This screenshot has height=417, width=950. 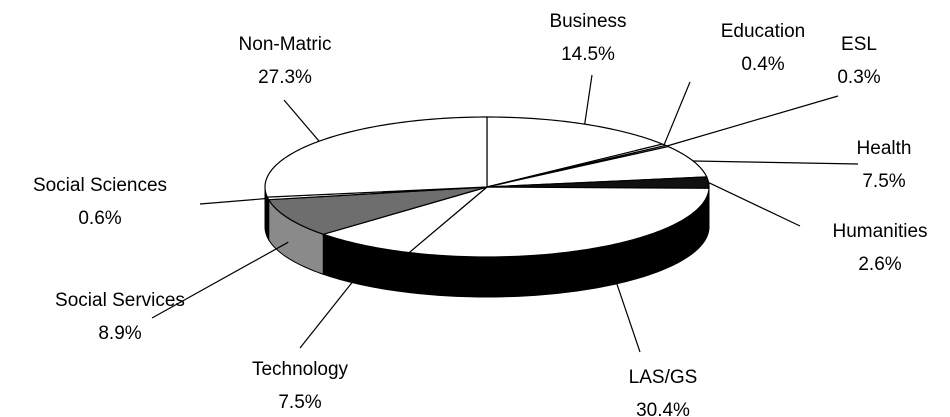 What do you see at coordinates (119, 333) in the screenshot?
I see `value-label: 8.9%` at bounding box center [119, 333].